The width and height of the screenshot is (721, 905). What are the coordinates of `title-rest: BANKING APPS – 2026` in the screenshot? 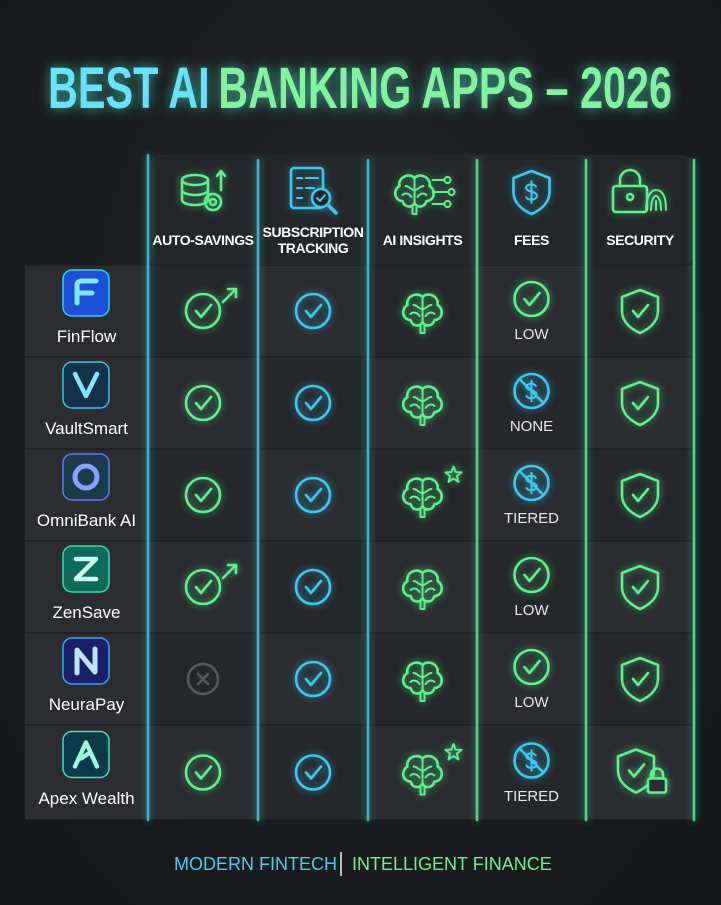 It's located at (445, 88).